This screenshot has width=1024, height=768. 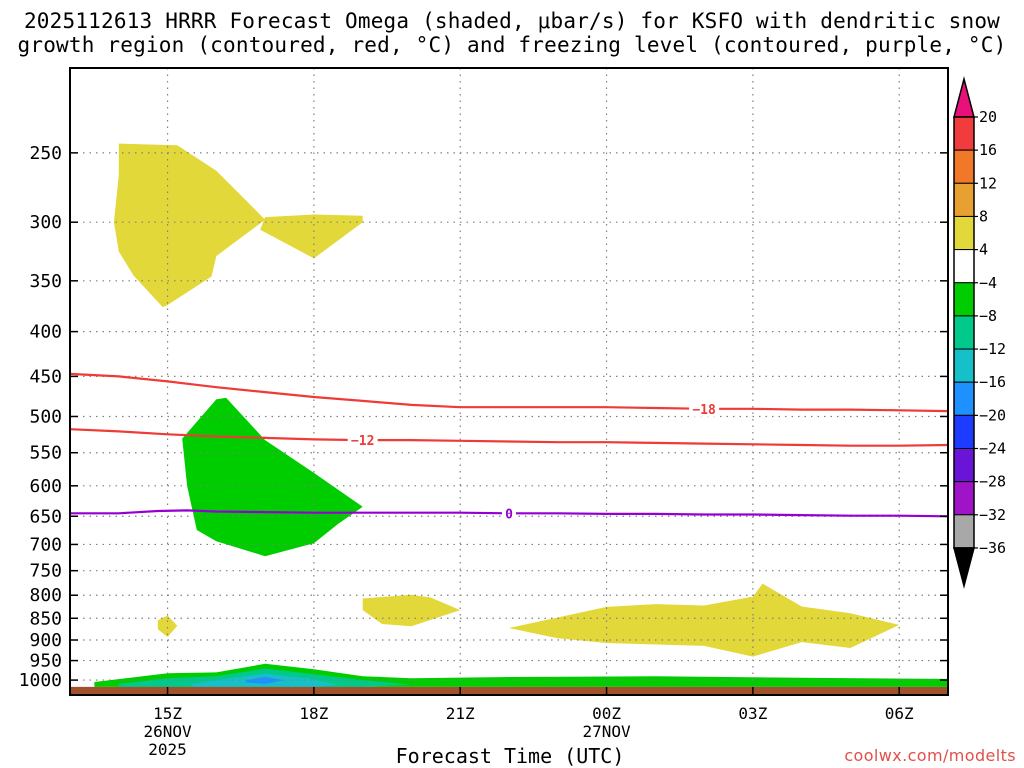 I want to click on colorbar-arrow-up, so click(x=964, y=97).